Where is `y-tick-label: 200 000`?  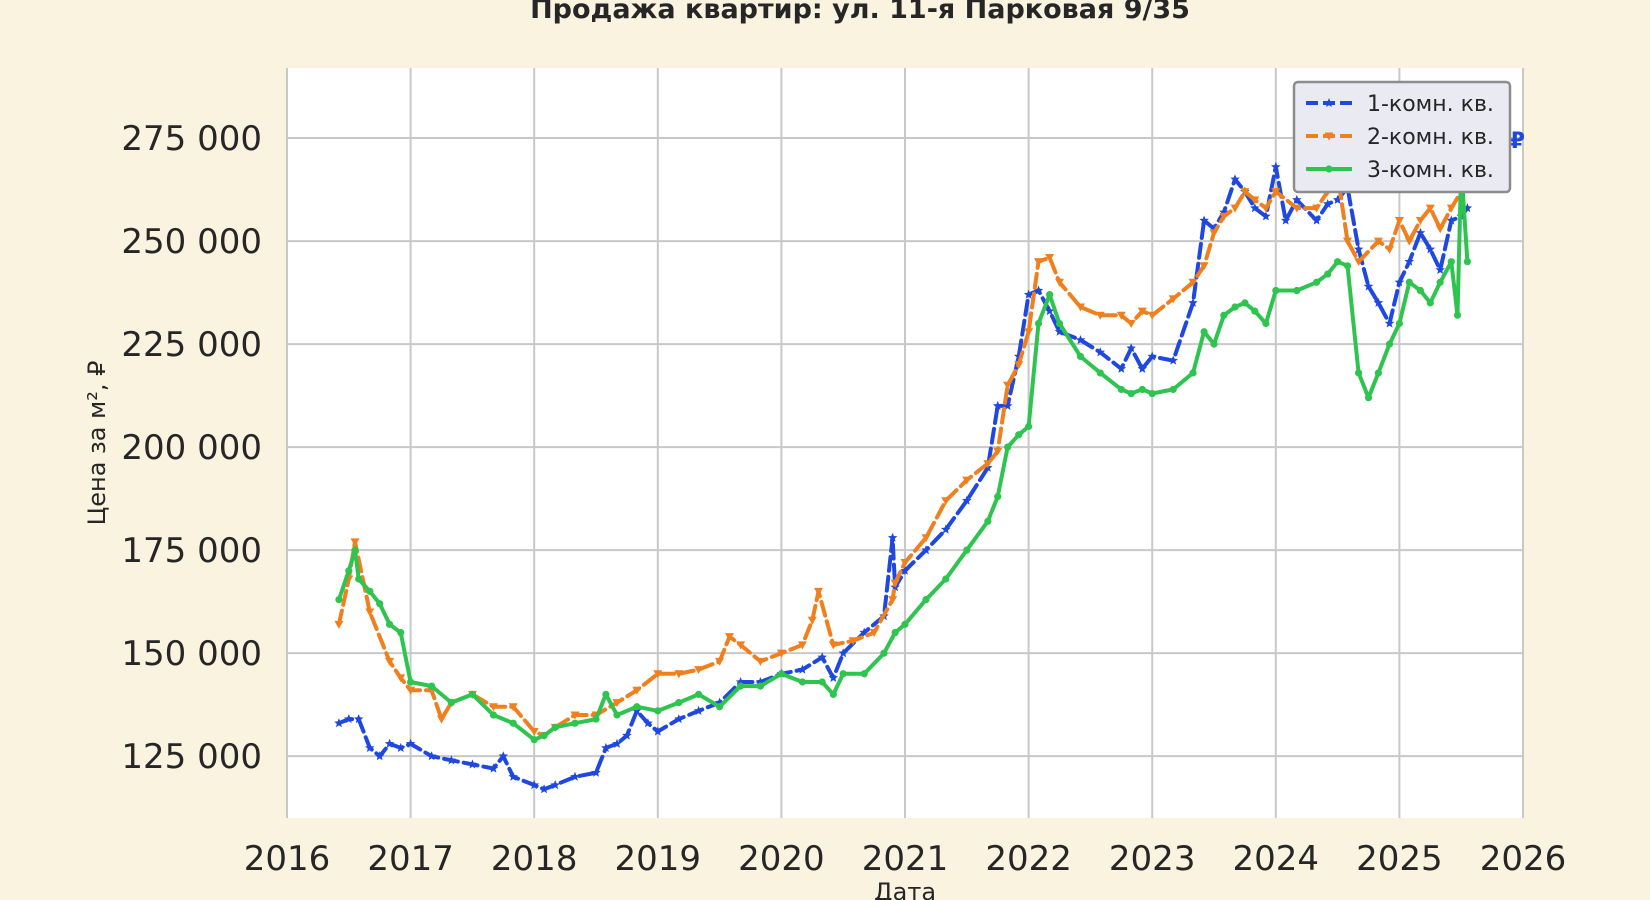
y-tick-label: 200 000 is located at coordinates (191, 448).